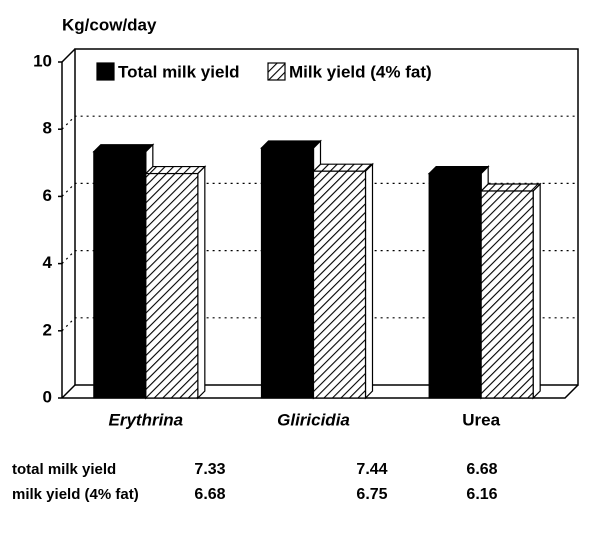  What do you see at coordinates (320, 391) in the screenshot?
I see `floor` at bounding box center [320, 391].